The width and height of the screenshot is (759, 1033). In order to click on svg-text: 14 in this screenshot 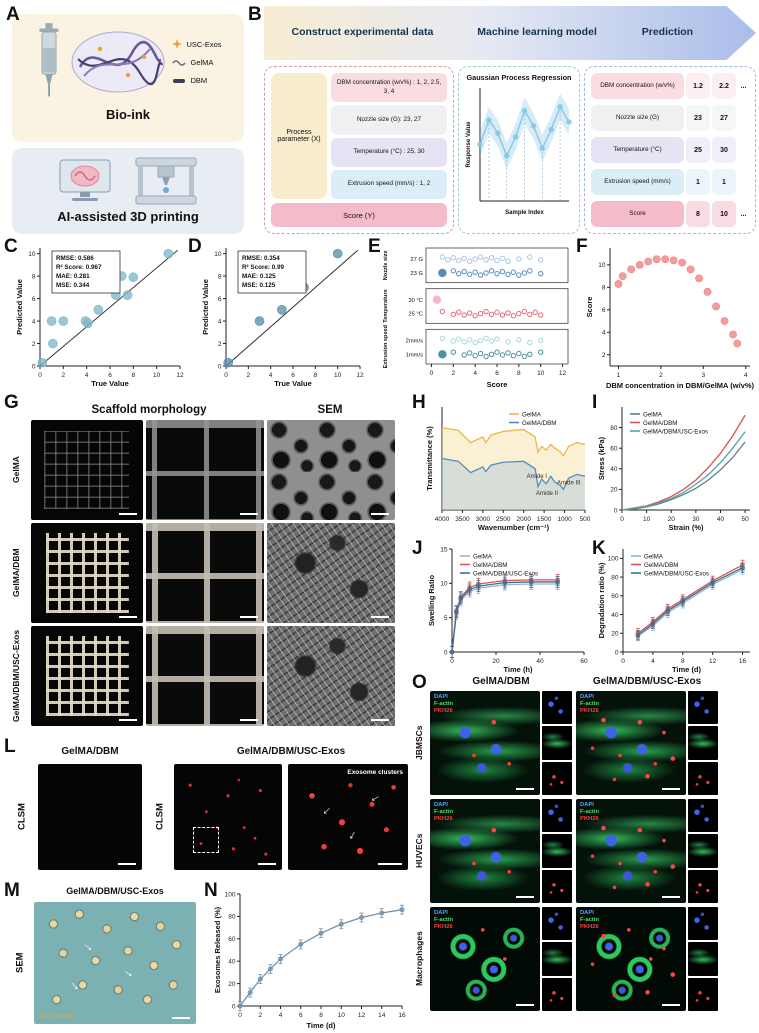, I will do `click(382, 1015)`.